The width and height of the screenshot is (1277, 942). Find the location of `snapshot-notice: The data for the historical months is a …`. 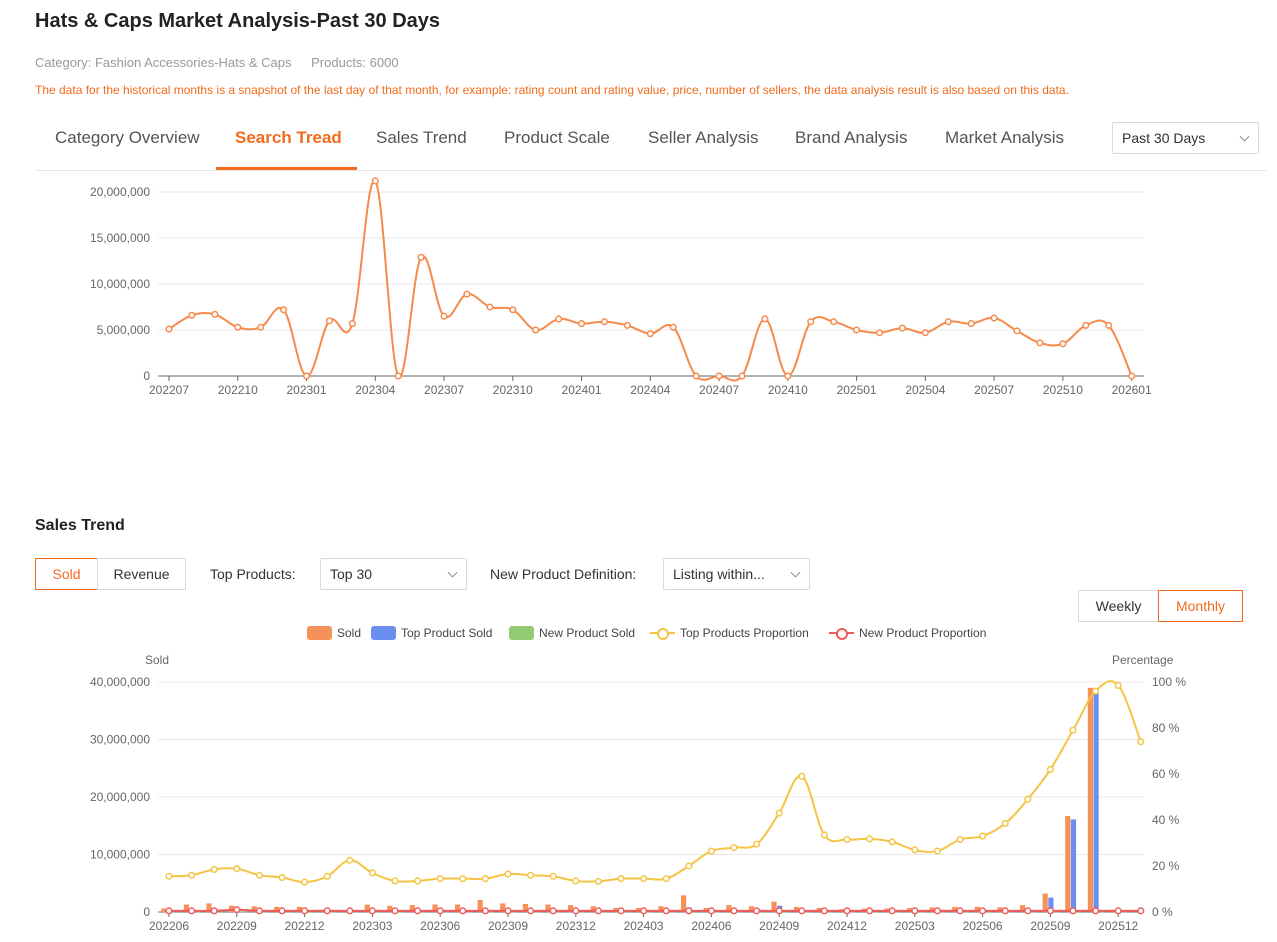

snapshot-notice: The data for the historical months is a … is located at coordinates (552, 90).